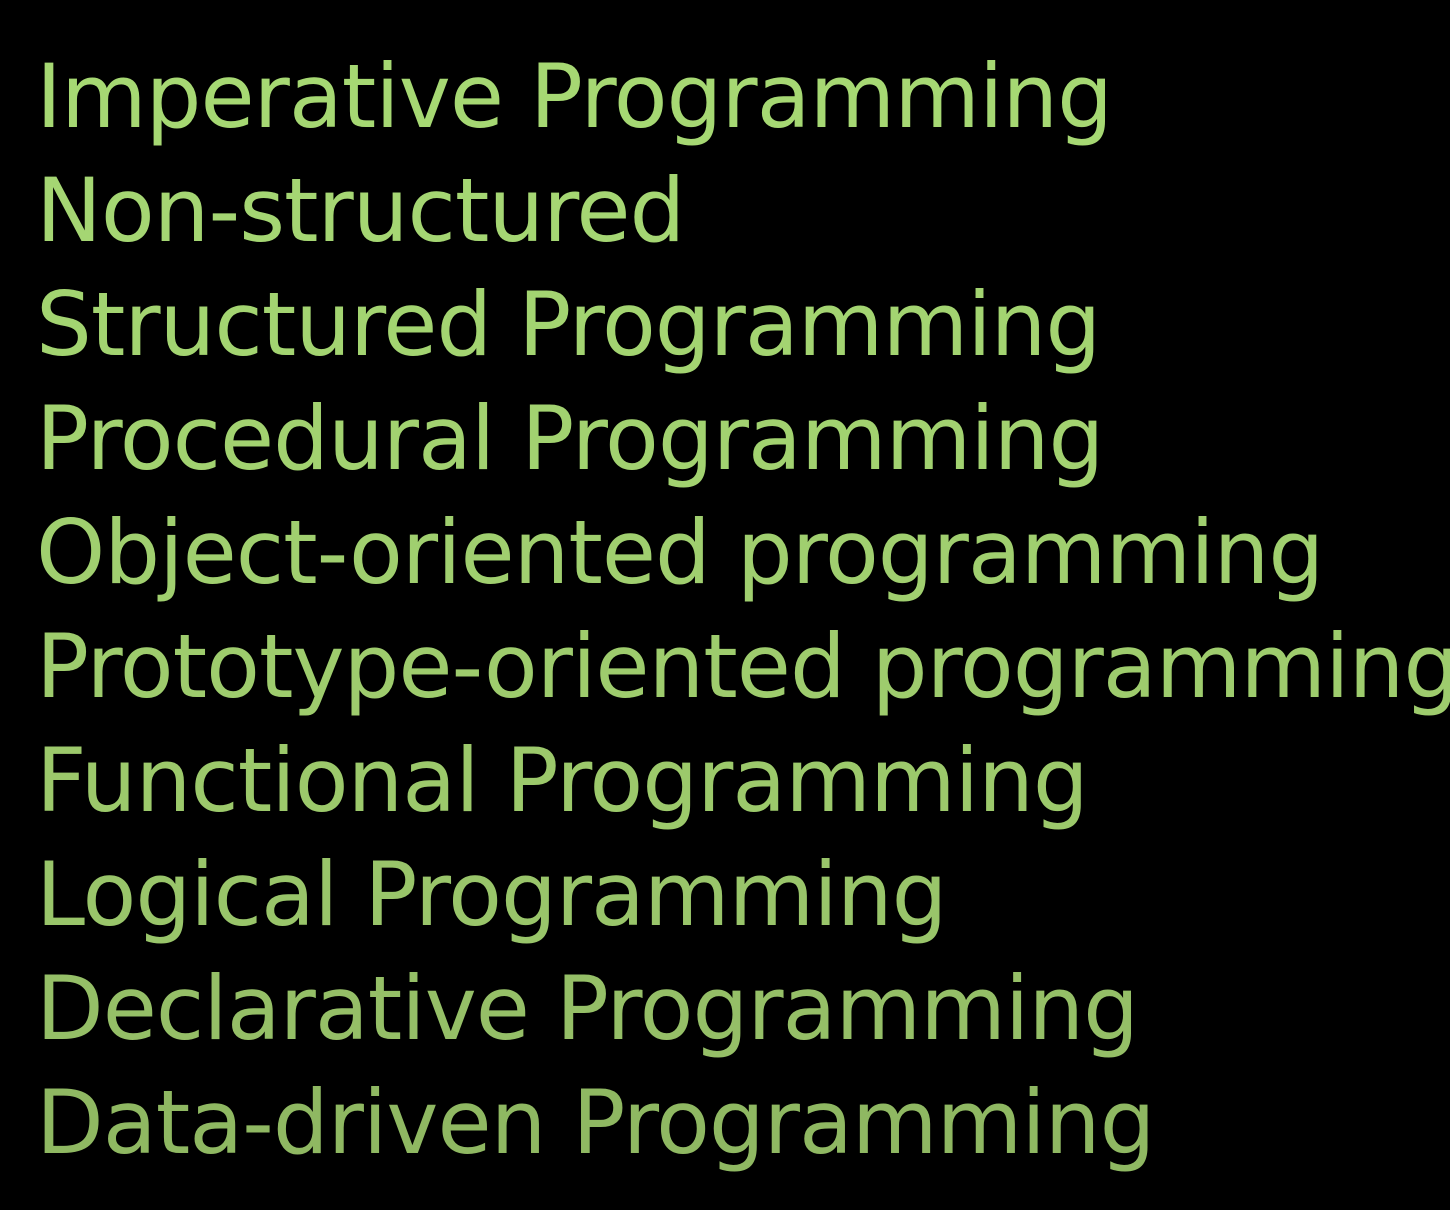  What do you see at coordinates (743, 666) in the screenshot?
I see `list-item: Prototype-oriented programming` at bounding box center [743, 666].